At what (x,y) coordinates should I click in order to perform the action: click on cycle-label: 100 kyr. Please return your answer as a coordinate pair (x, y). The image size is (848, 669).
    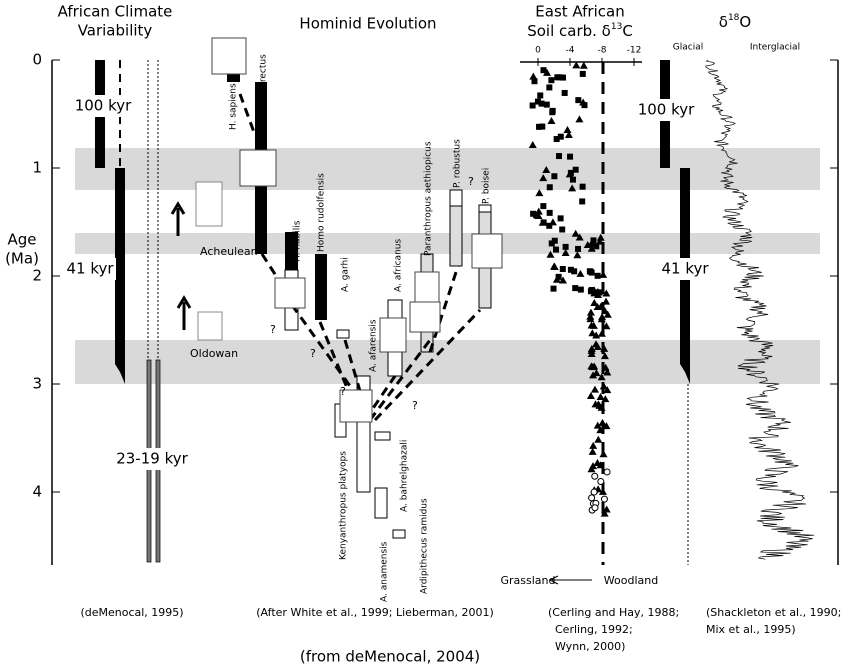
    Looking at the image, I should click on (103, 106).